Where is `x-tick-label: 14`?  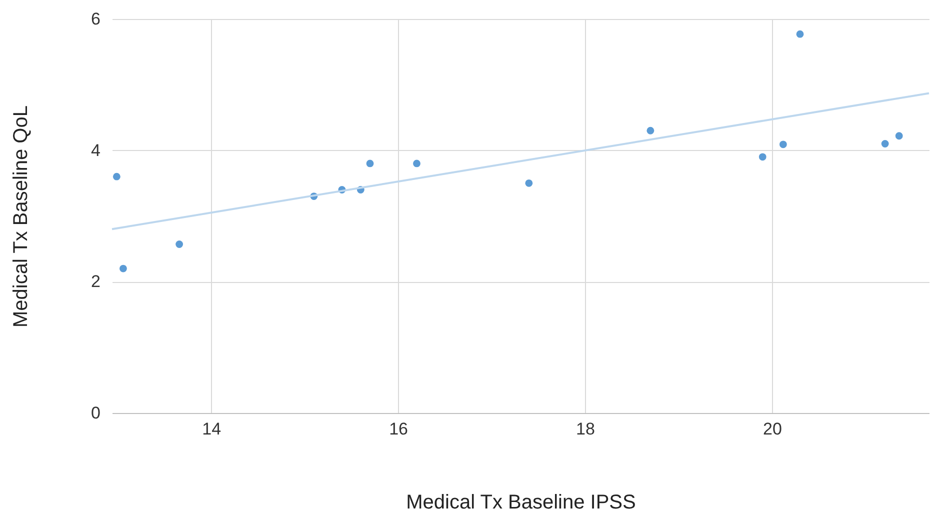
x-tick-label: 14 is located at coordinates (212, 429).